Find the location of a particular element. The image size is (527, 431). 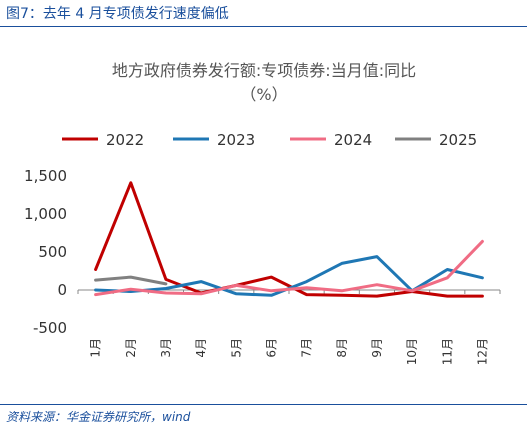

x-tick-label: 12月 is located at coordinates (482, 351).